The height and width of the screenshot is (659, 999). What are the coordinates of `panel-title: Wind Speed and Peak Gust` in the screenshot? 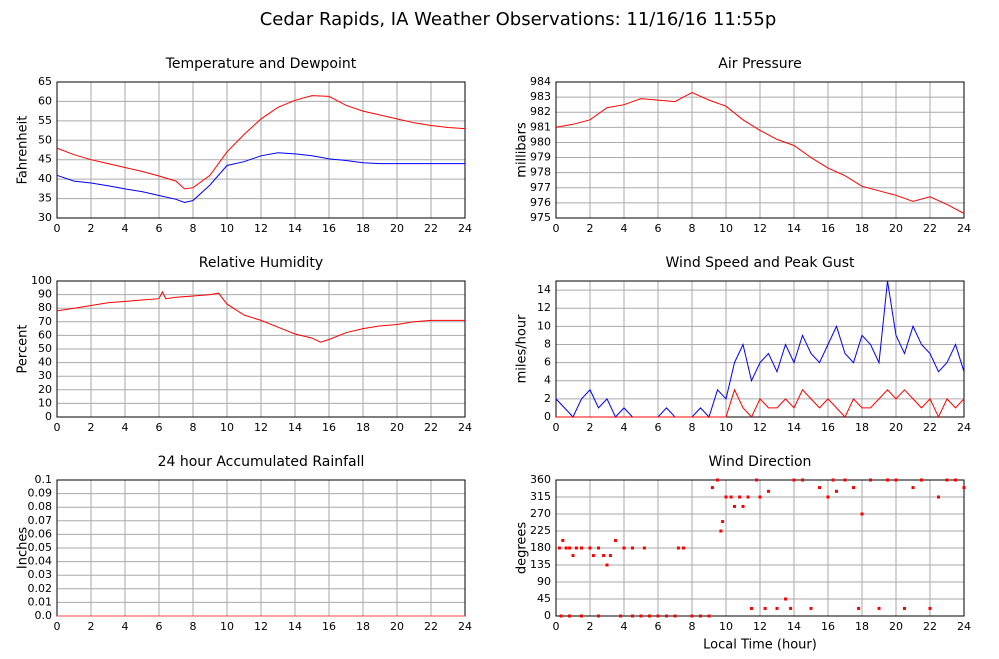 It's located at (760, 263).